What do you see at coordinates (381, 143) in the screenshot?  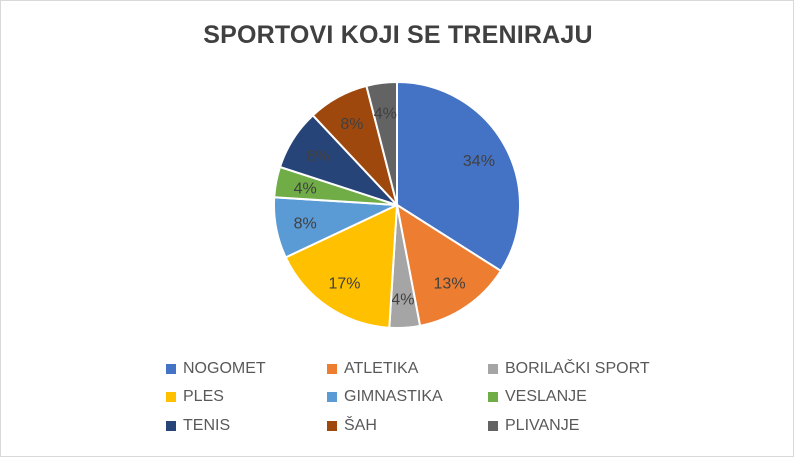 I see `pie-slice-plivanje` at bounding box center [381, 143].